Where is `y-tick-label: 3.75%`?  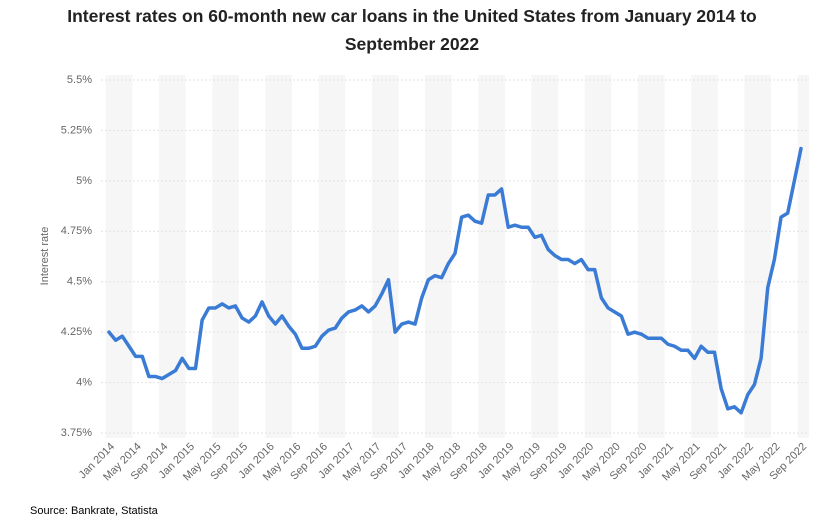 y-tick-label: 3.75% is located at coordinates (76, 433).